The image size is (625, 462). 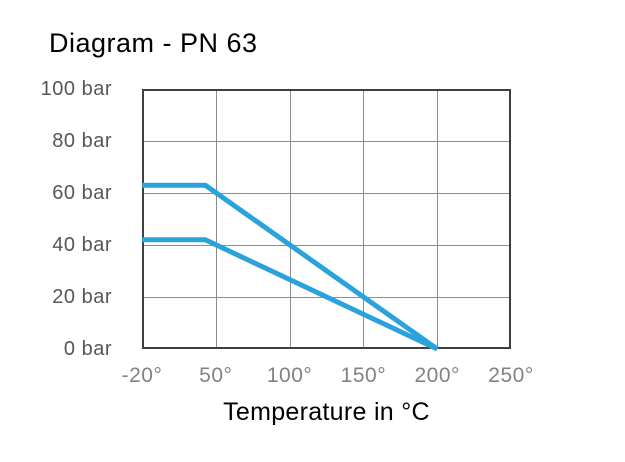 I want to click on lower-pressure-limit-curve, so click(x=290, y=294).